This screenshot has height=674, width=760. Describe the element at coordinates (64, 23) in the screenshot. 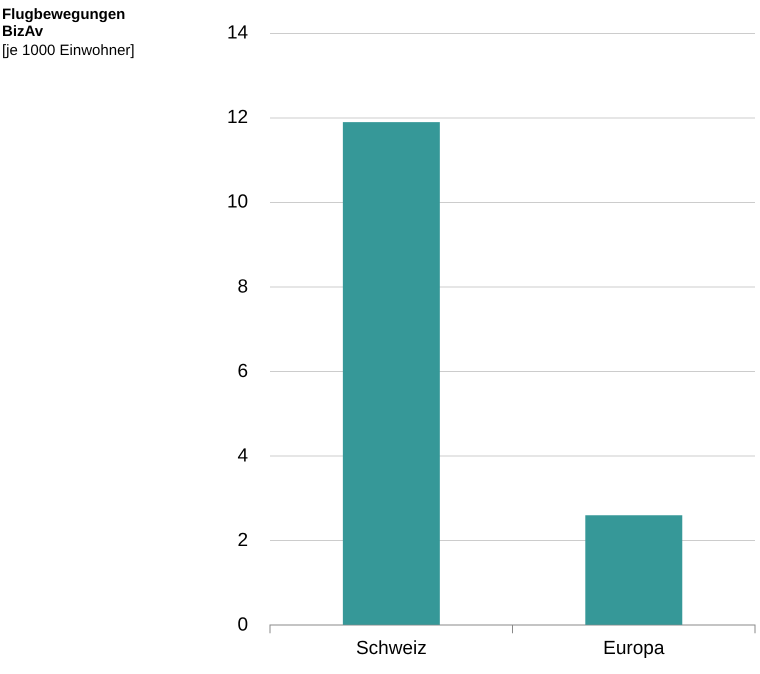

I see `text: Flugbewegungen BizAv` at that location.